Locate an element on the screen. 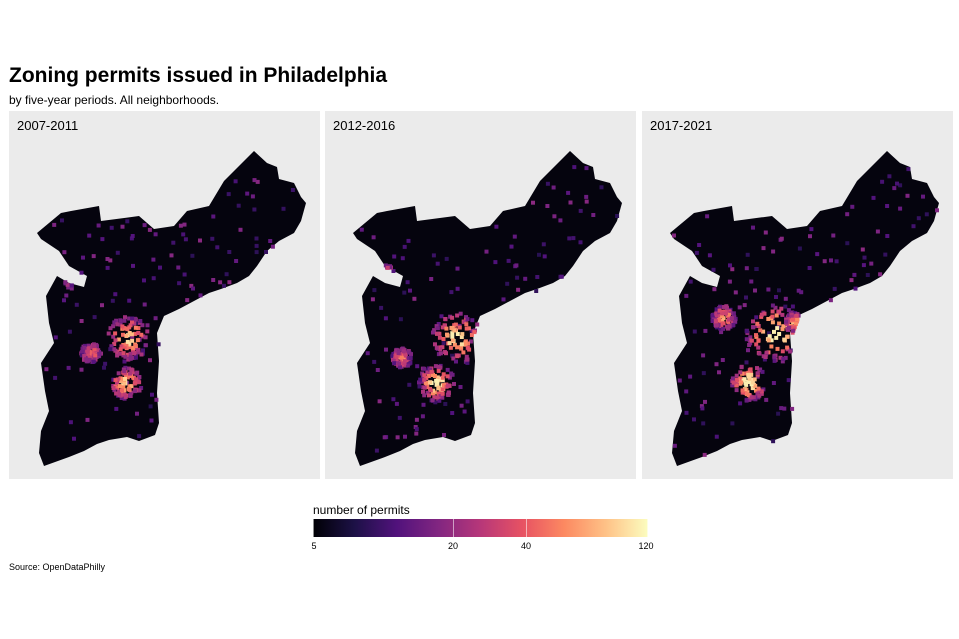 Image resolution: width=959 pixels, height=639 pixels. philadelphia-city-shape is located at coordinates (804, 308).